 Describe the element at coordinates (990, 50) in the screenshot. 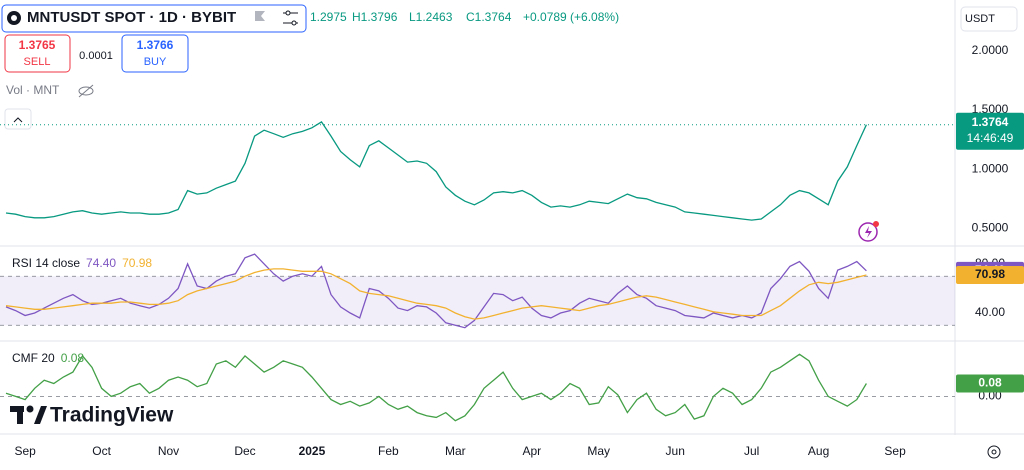

I see `y-tick-label: 2.0000` at that location.